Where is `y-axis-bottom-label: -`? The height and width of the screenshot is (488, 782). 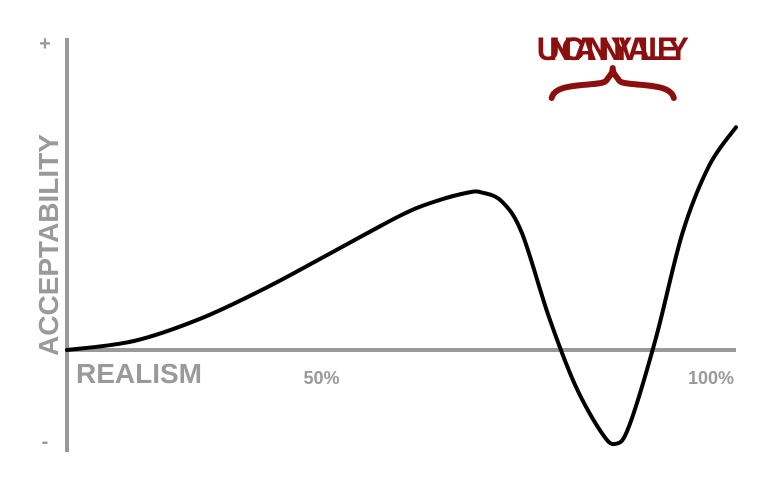
y-axis-bottom-label: - is located at coordinates (45, 442).